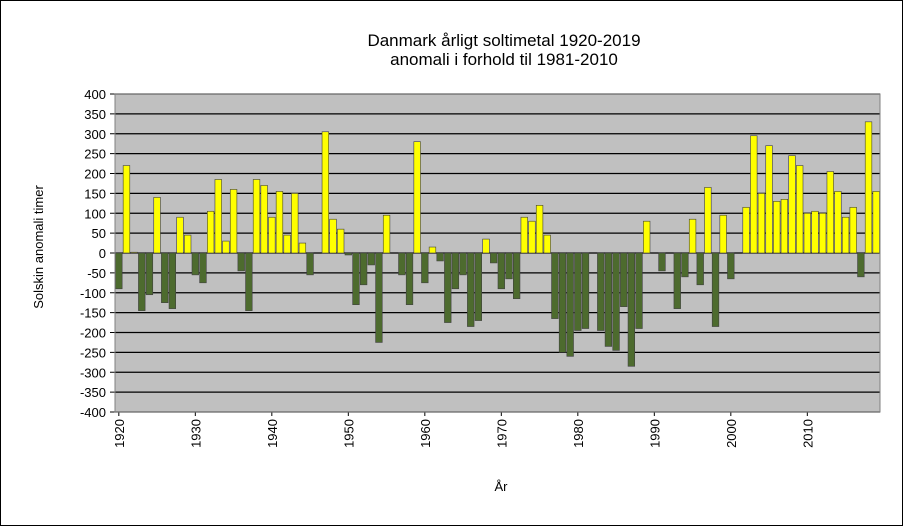 The height and width of the screenshot is (527, 903). What do you see at coordinates (731, 433) in the screenshot?
I see `x-tick-label: 2000` at bounding box center [731, 433].